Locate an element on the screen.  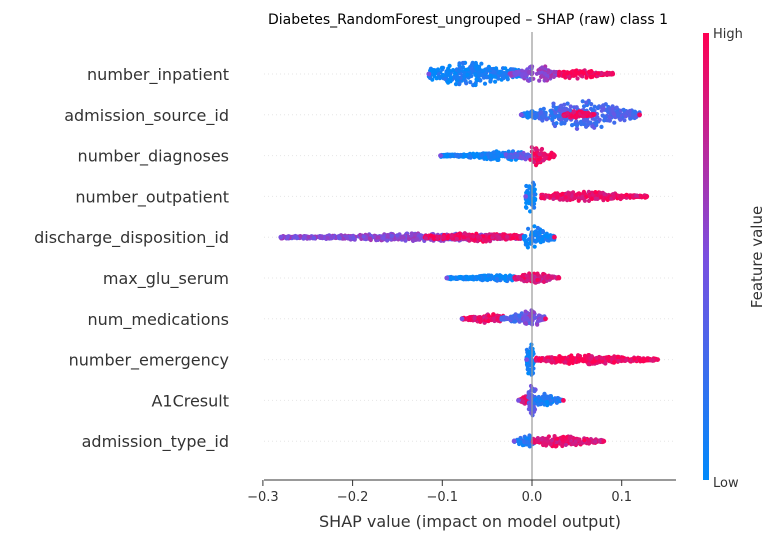
x-tick-label: 0.1 is located at coordinates (621, 497).